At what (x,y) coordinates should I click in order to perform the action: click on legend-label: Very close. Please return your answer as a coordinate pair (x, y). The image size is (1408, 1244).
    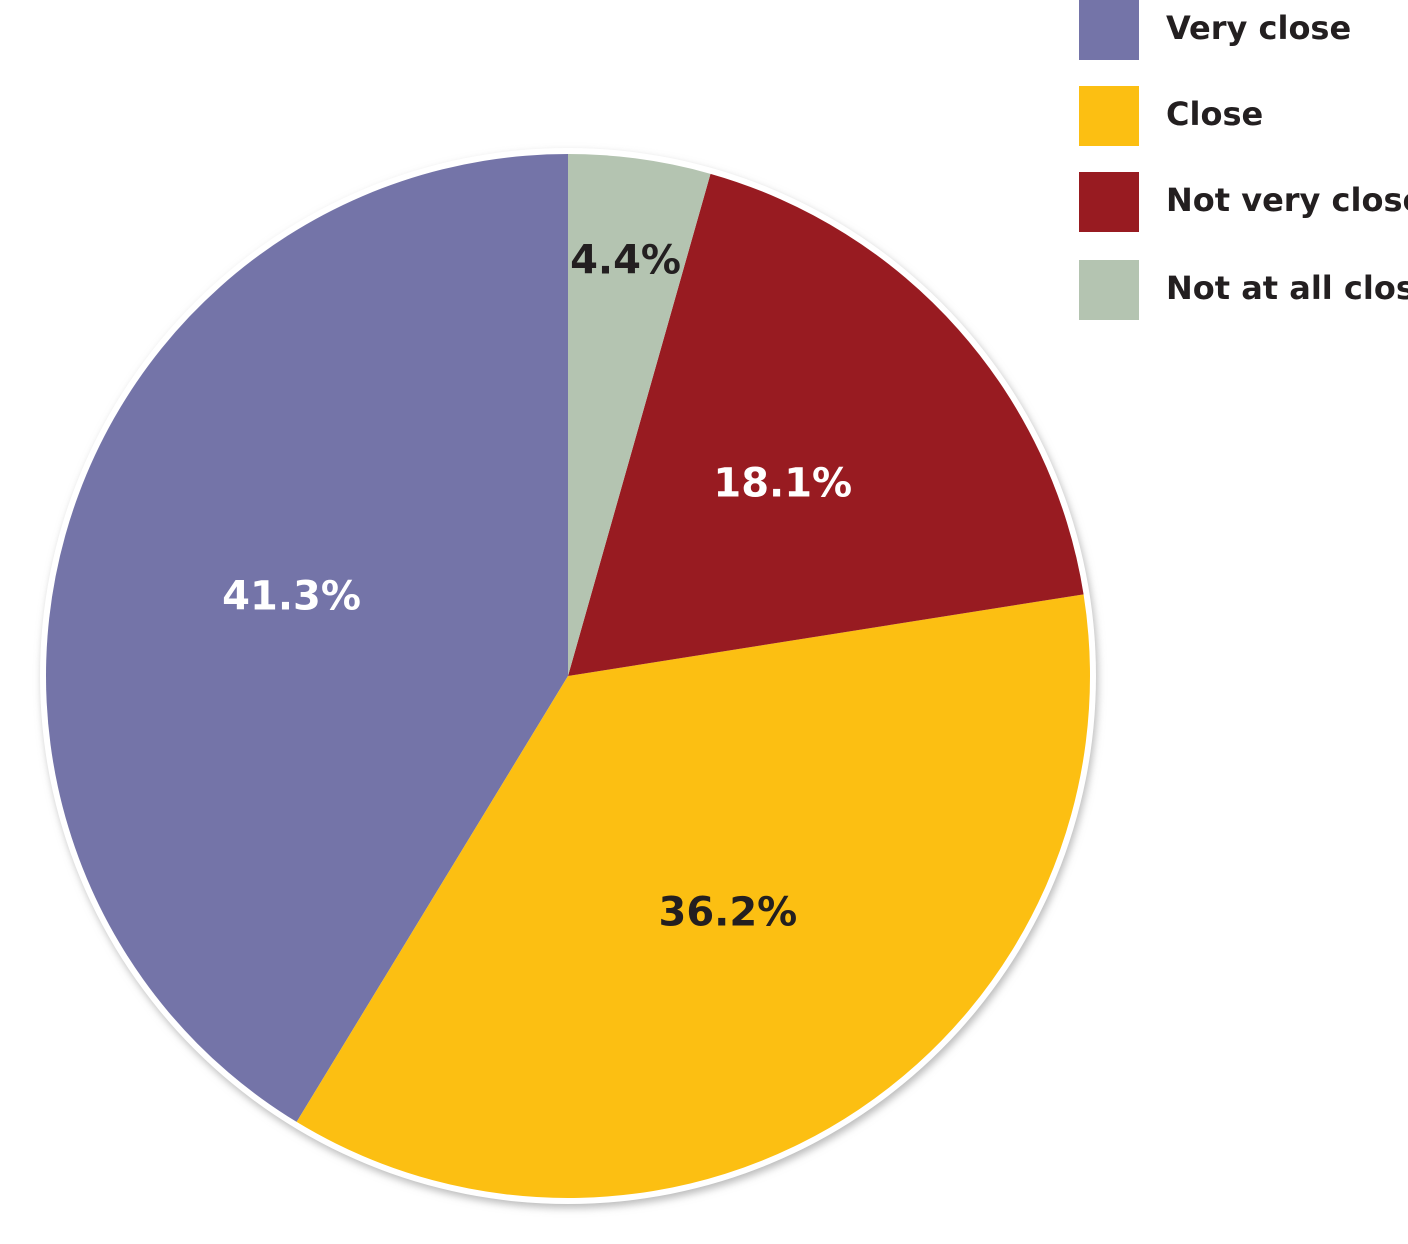
    Looking at the image, I should click on (1258, 28).